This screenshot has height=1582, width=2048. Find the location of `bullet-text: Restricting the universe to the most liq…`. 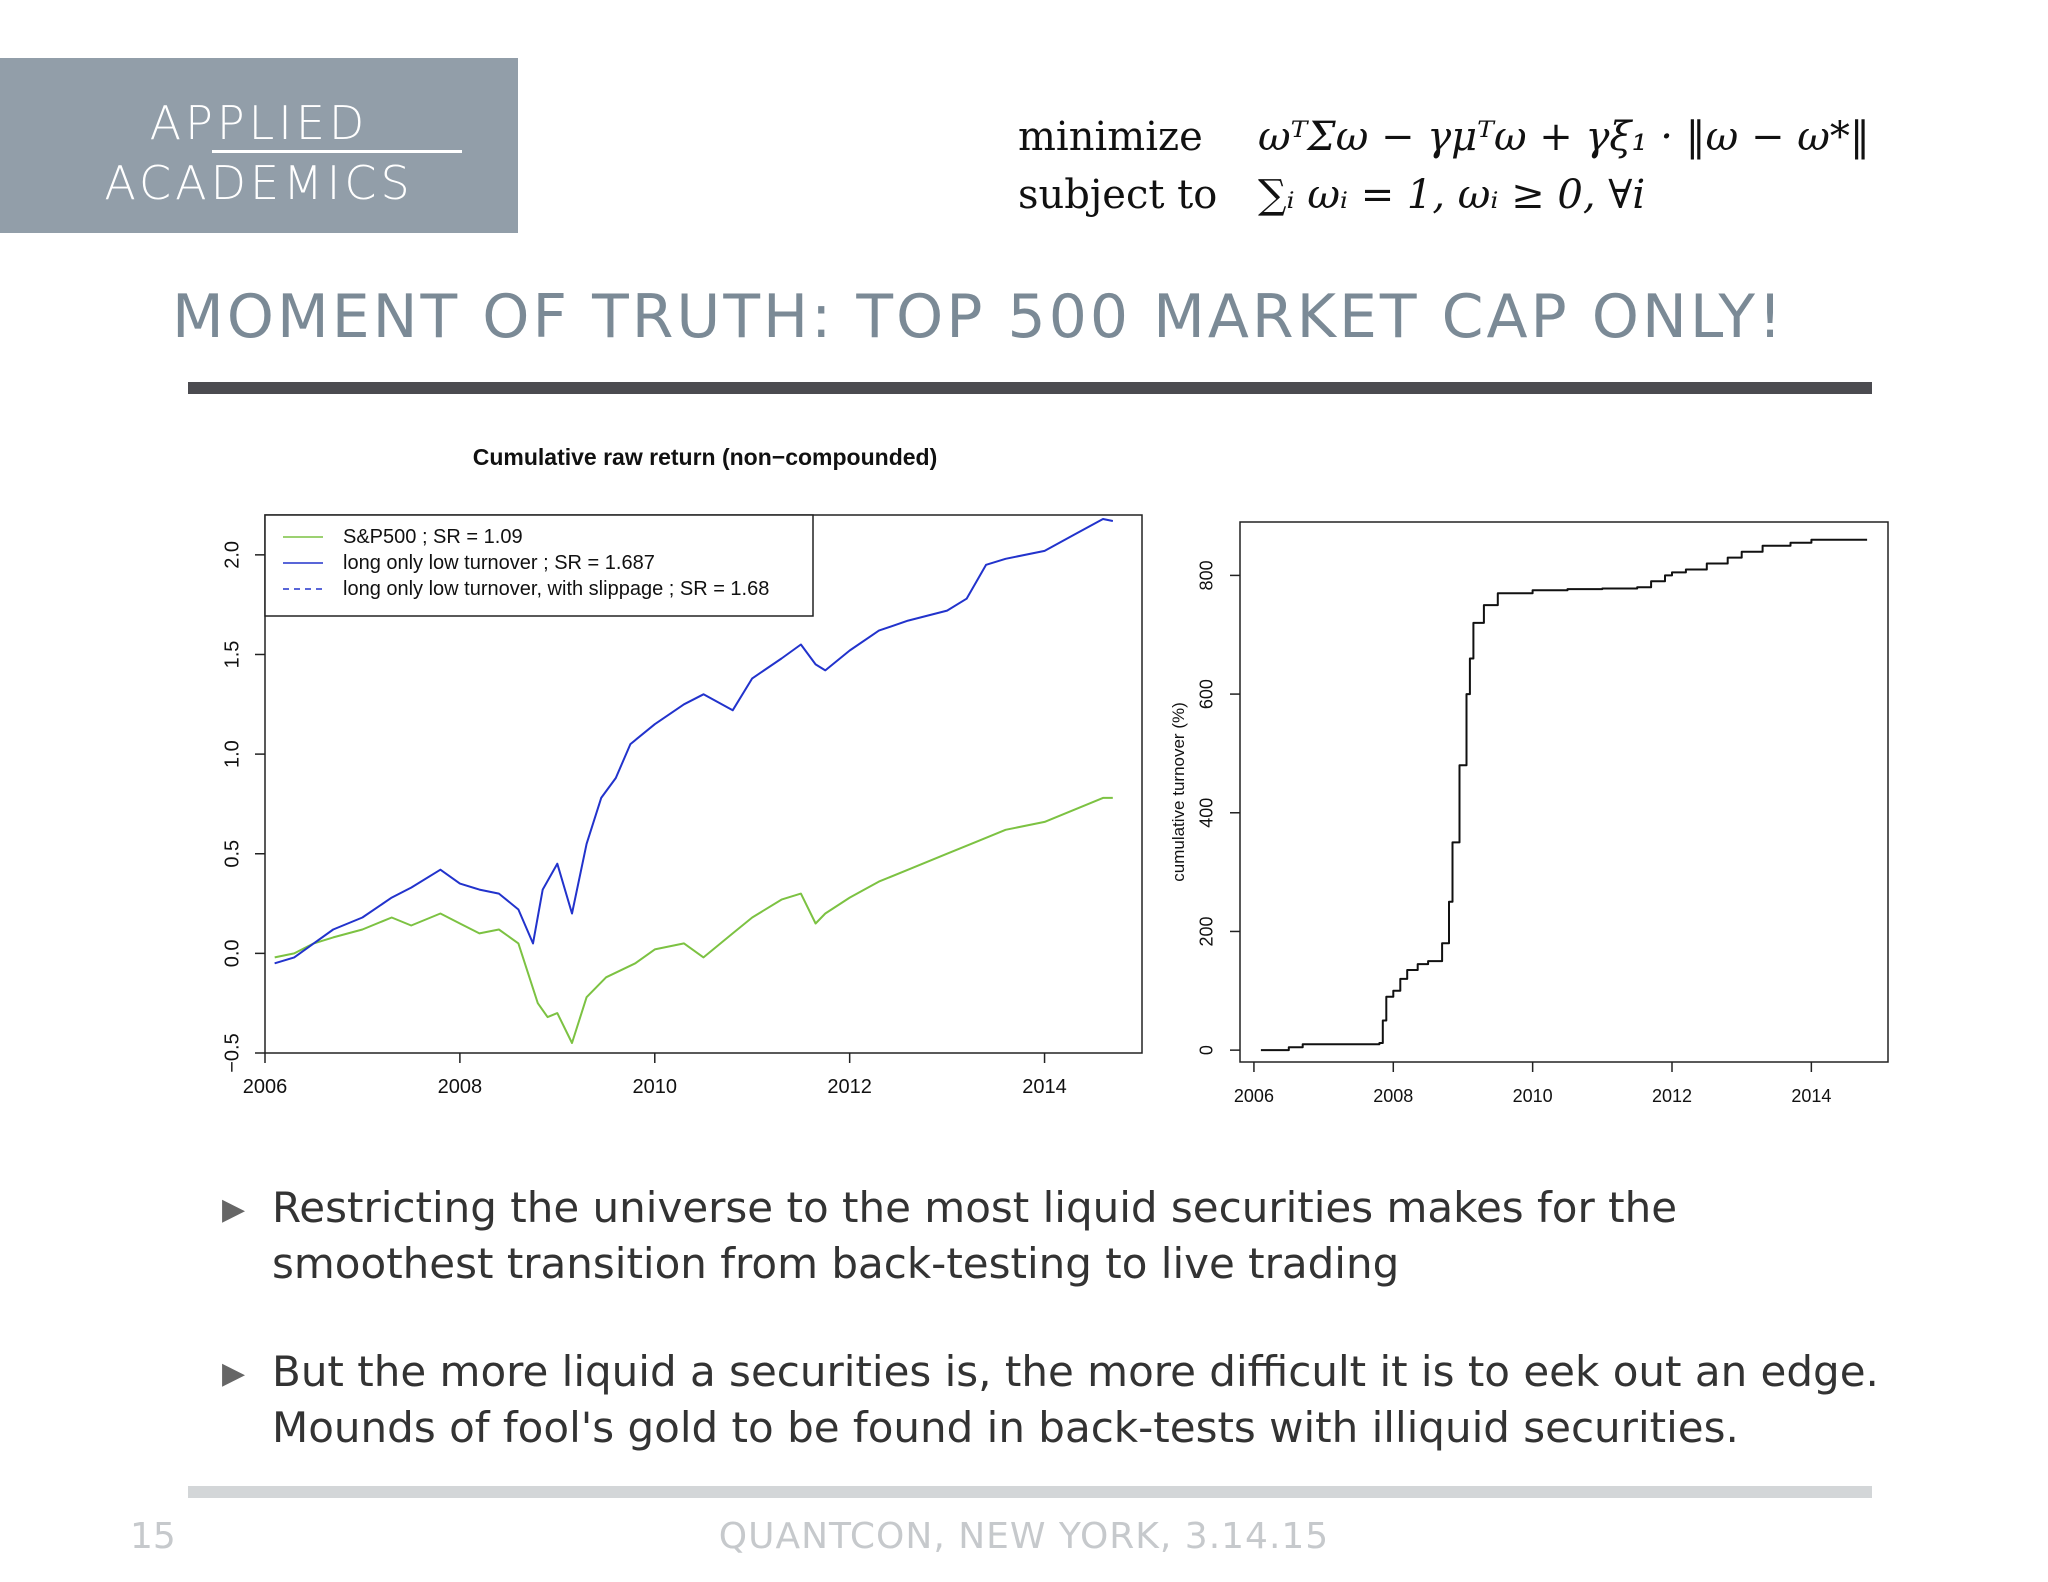

bullet-text: Restricting the universe to the most liq… is located at coordinates (975, 1235).